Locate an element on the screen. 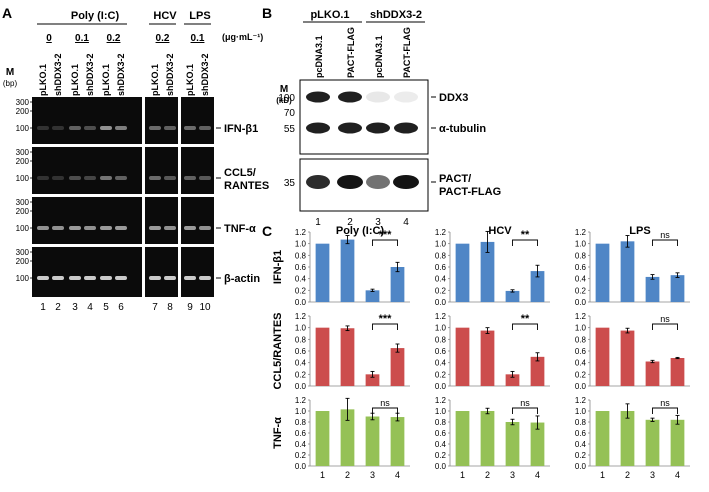 The image size is (709, 492). panel-a-letter: A is located at coordinates (7, 13).